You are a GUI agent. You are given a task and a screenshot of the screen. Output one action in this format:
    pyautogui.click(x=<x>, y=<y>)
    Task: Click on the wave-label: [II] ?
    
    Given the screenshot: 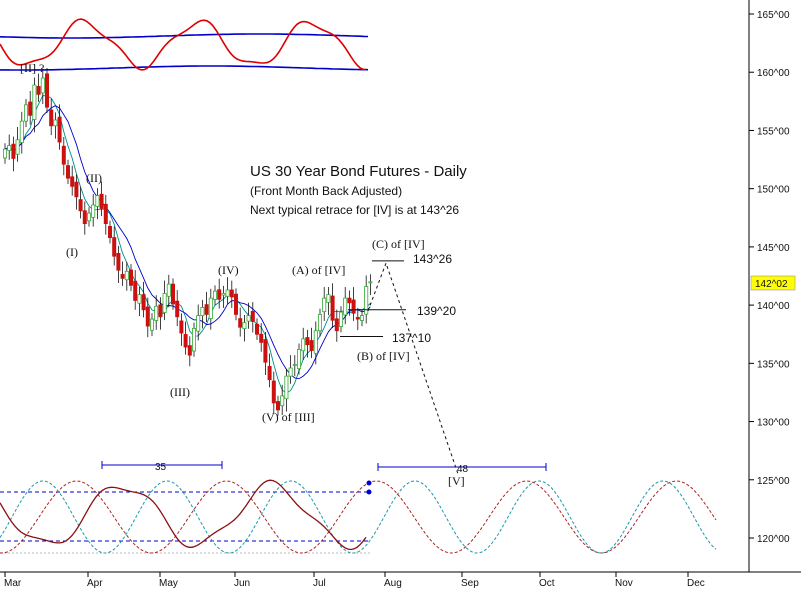 What is the action you would take?
    pyautogui.click(x=32, y=68)
    